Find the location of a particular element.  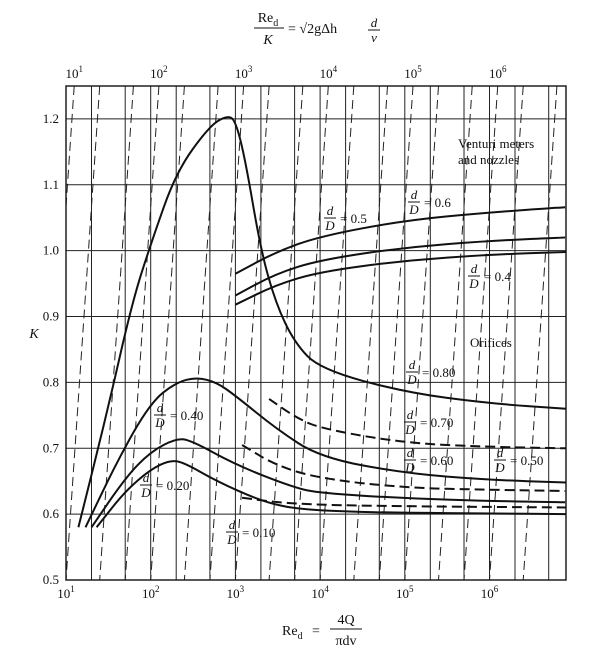

ratio-label-venturi-05-frac: dD is located at coordinates (330, 218).